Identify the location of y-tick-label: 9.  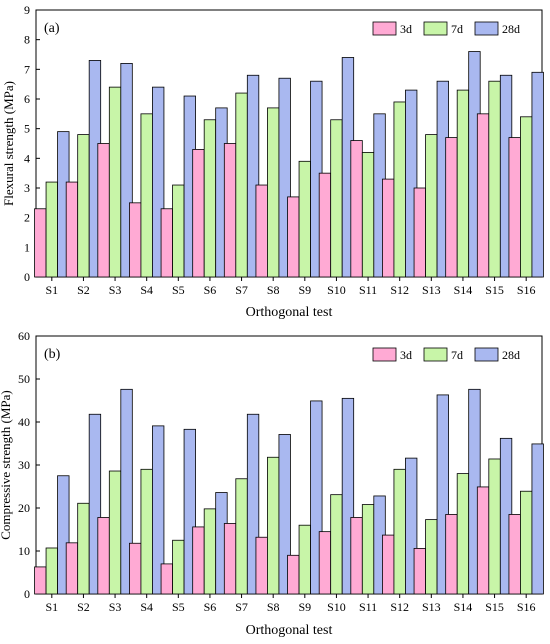
(27, 10).